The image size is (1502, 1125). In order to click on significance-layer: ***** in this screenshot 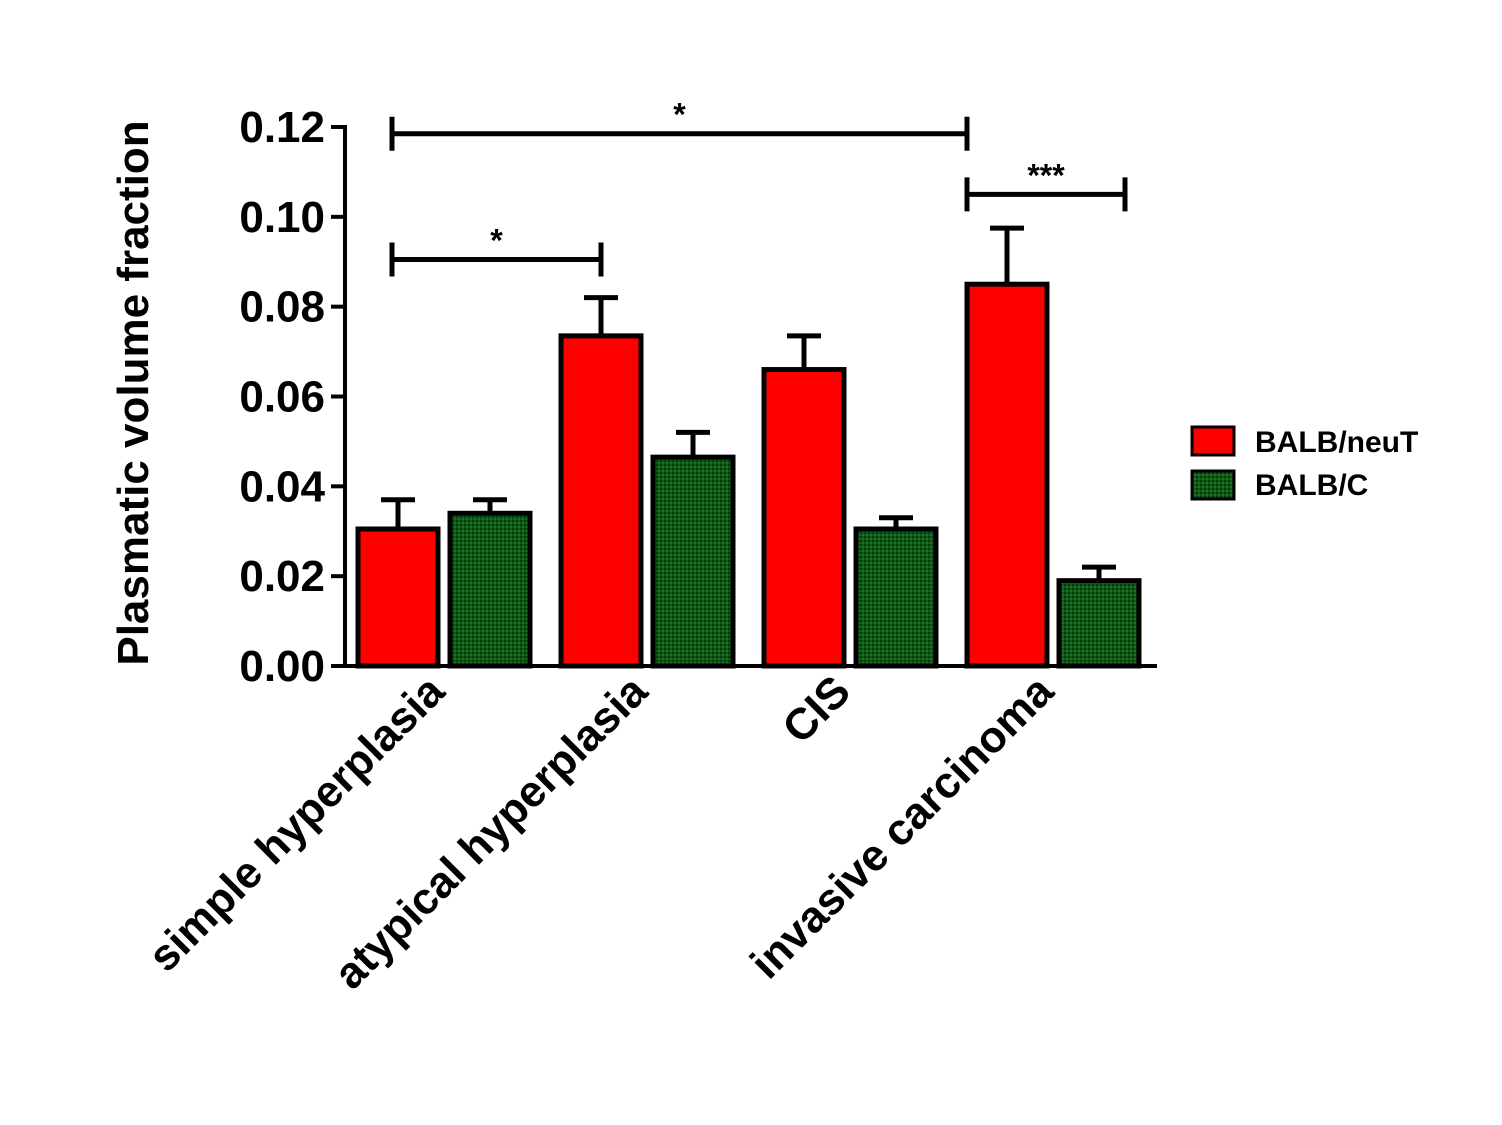, I will do `click(758, 187)`.